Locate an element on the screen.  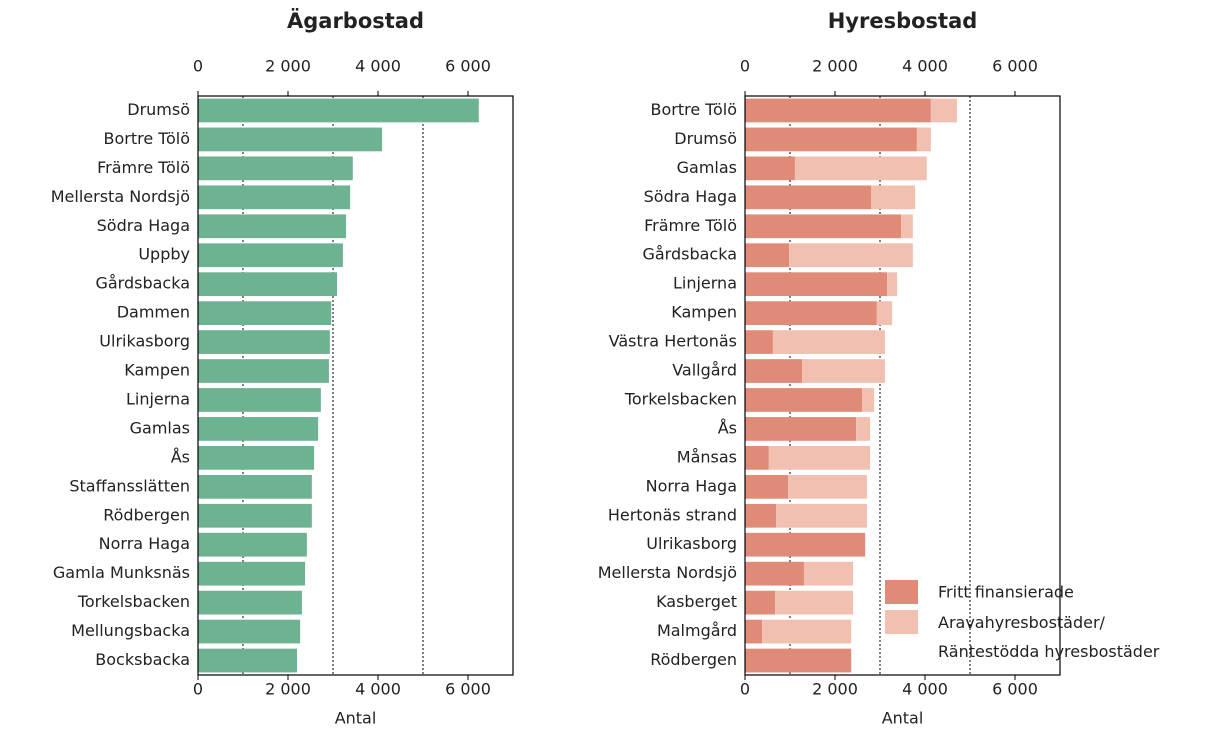
y-tick-label: Gamla Munksnäs is located at coordinates (121, 572).